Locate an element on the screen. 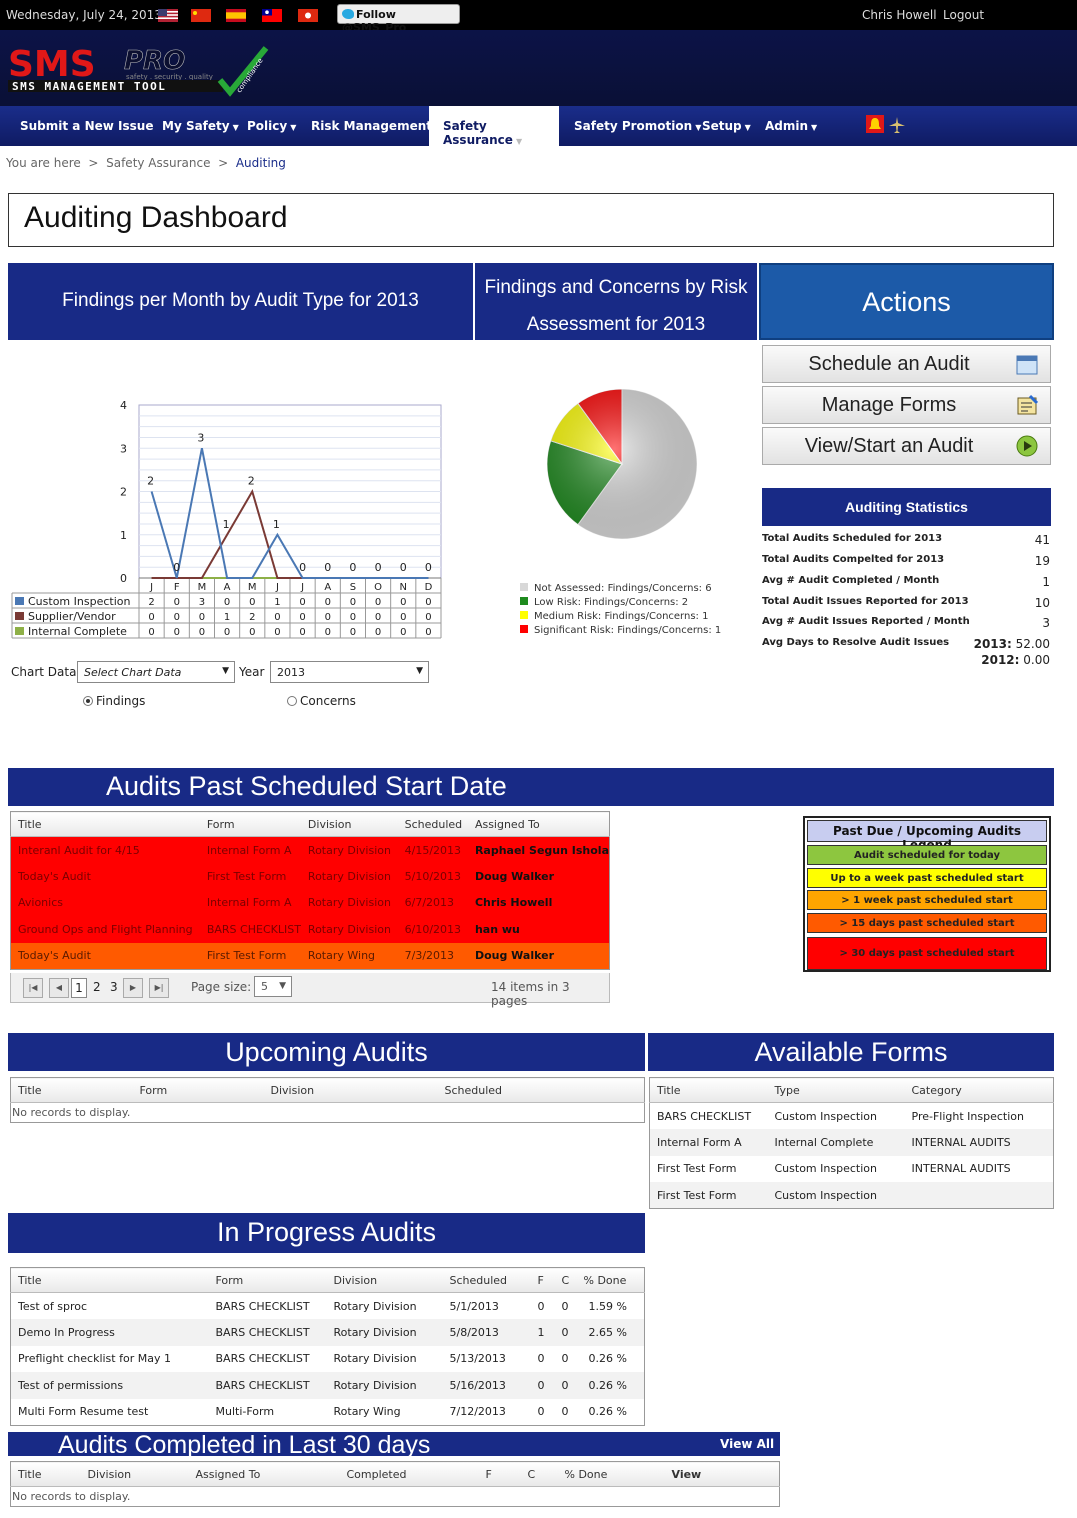 The height and width of the screenshot is (1518, 1077). y-tick-label: 3 is located at coordinates (123, 448).